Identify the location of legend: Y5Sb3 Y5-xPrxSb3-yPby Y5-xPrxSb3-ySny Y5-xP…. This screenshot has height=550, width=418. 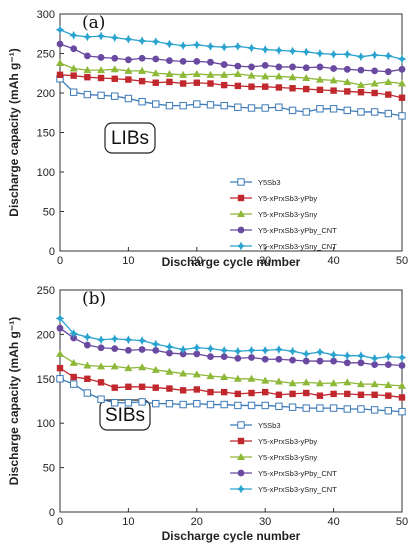
(283, 457).